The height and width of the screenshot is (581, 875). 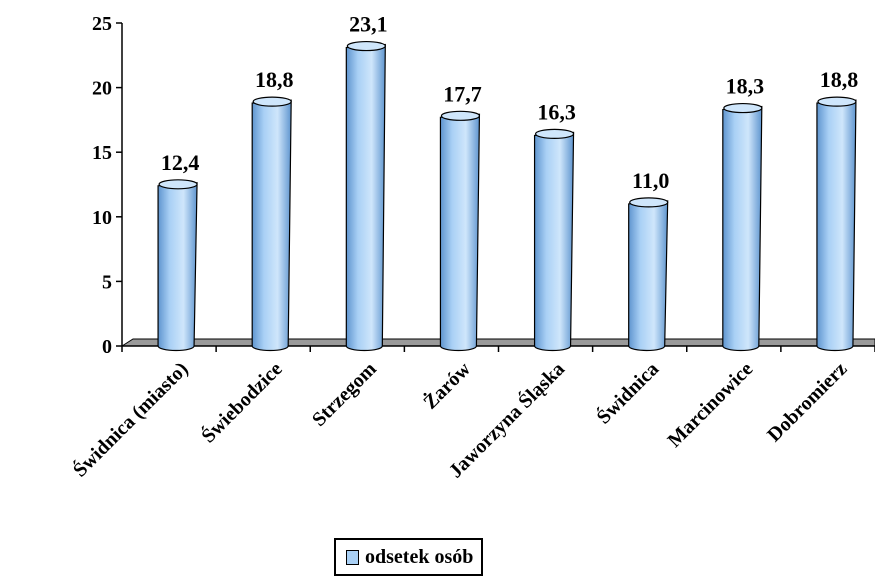 What do you see at coordinates (241, 401) in the screenshot?
I see `category-label: Świebodzice` at bounding box center [241, 401].